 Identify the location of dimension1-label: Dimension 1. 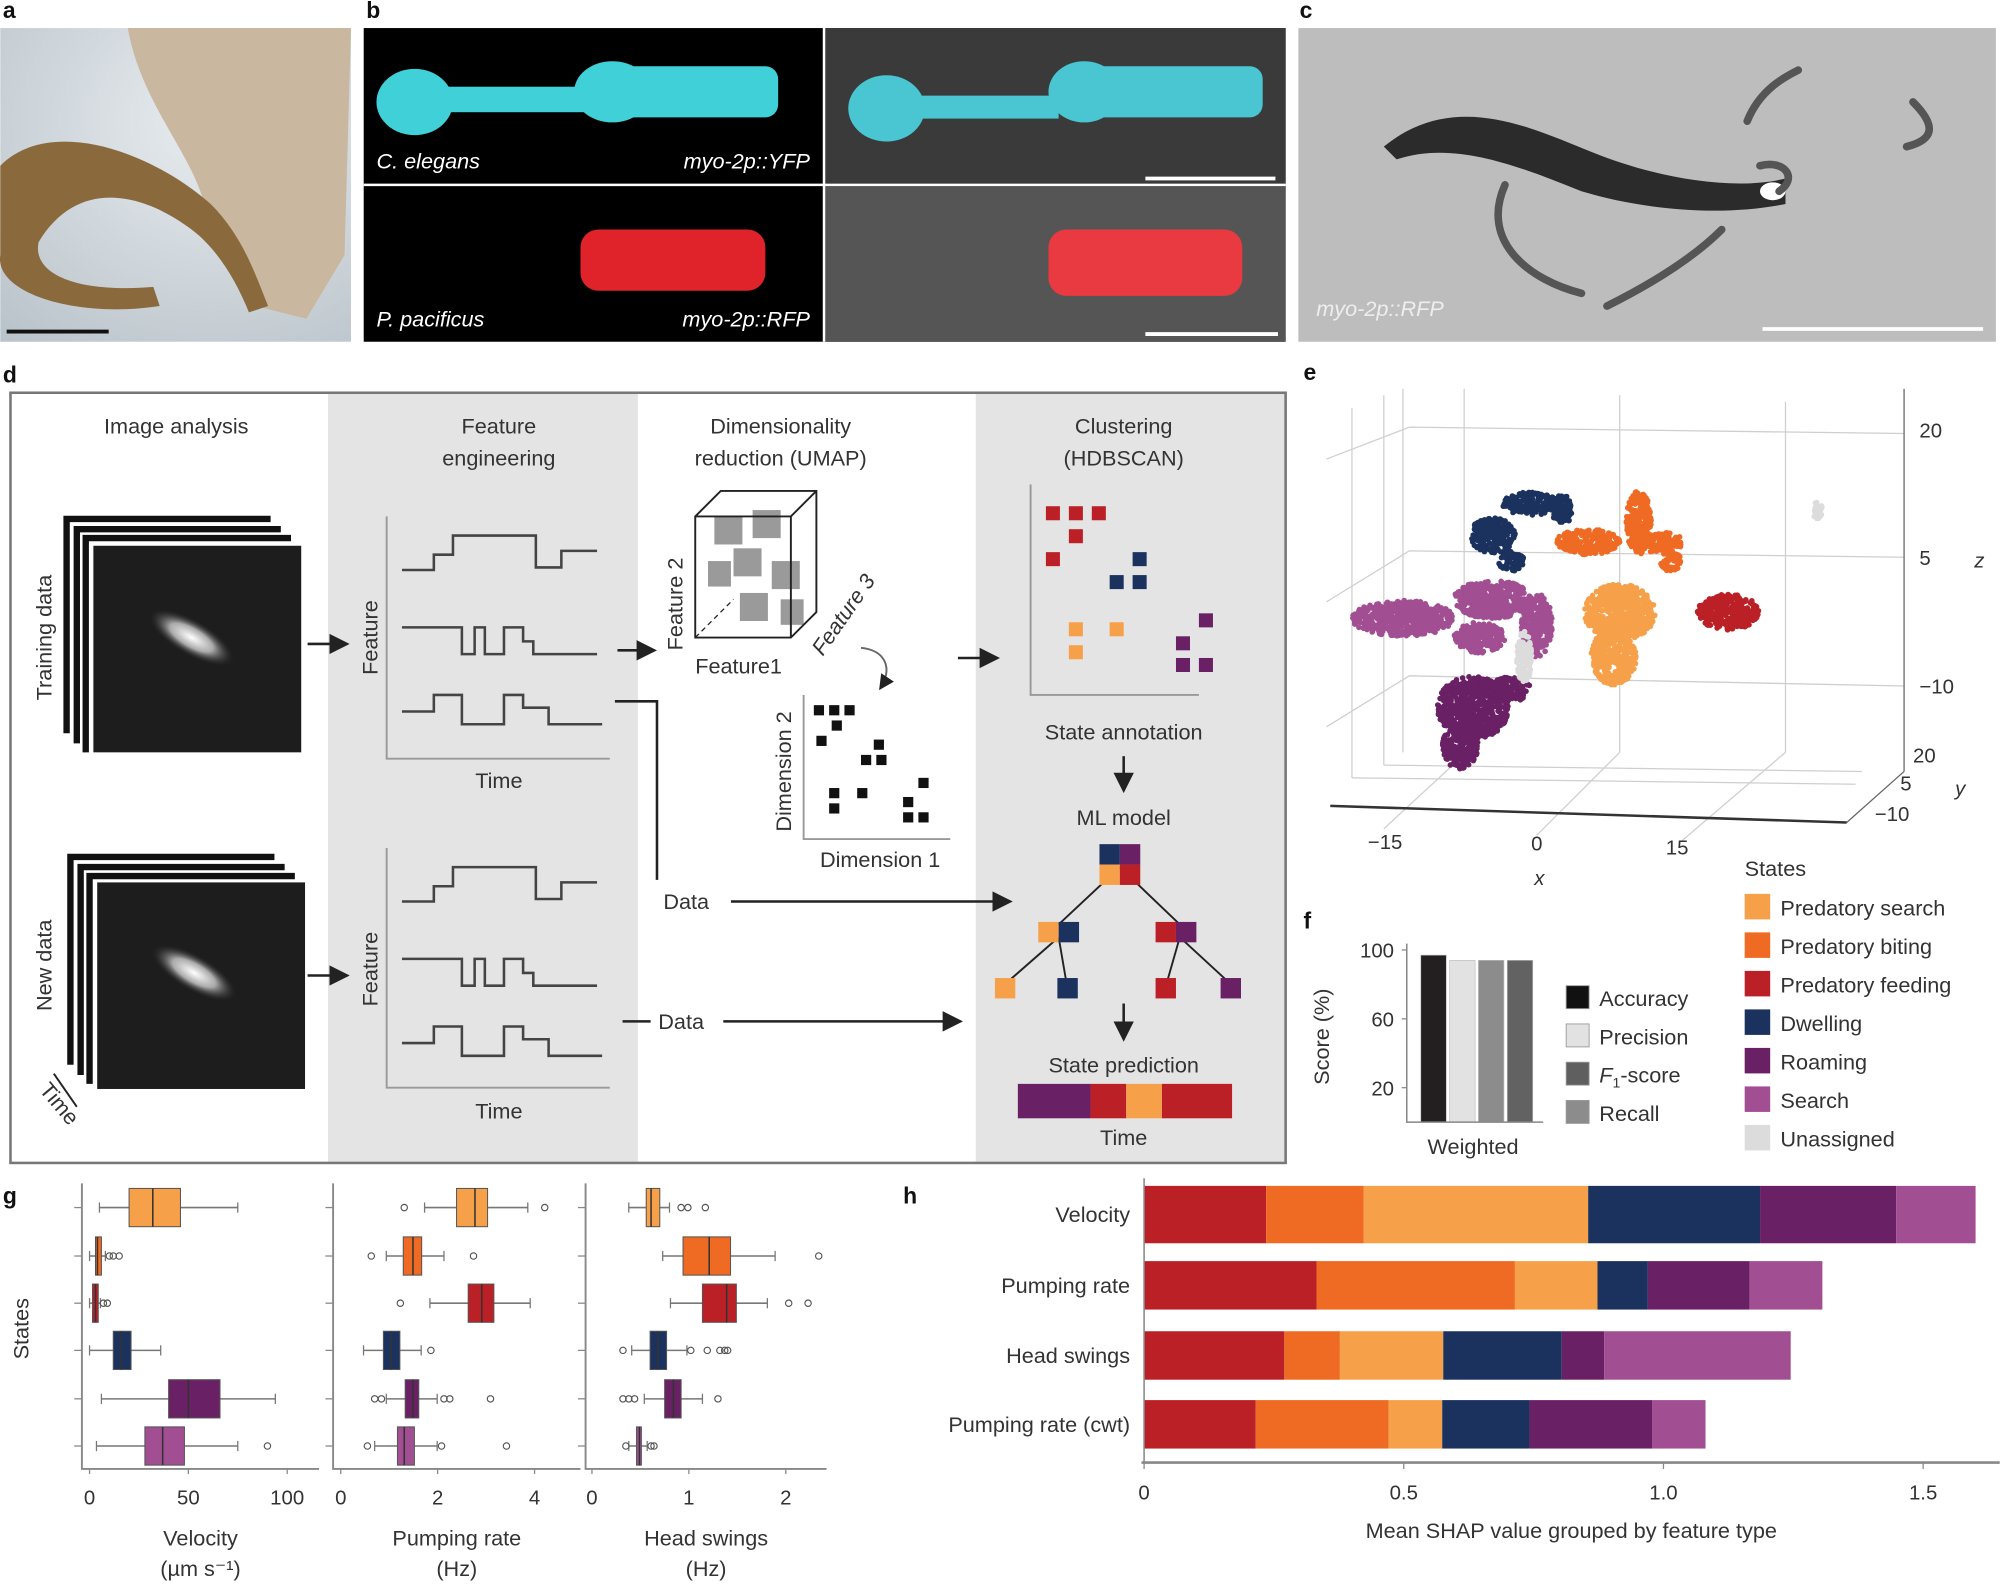
(880, 859).